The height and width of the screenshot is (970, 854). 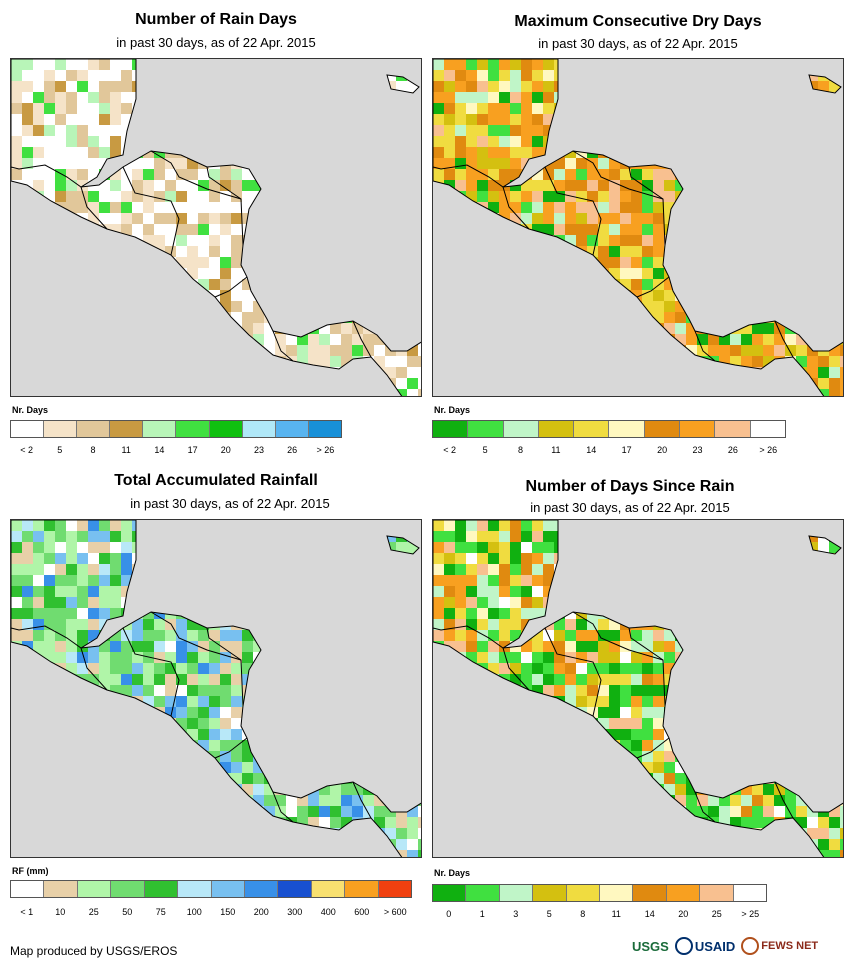 What do you see at coordinates (715, 946) in the screenshot?
I see `usaid-logo-text: USAID` at bounding box center [715, 946].